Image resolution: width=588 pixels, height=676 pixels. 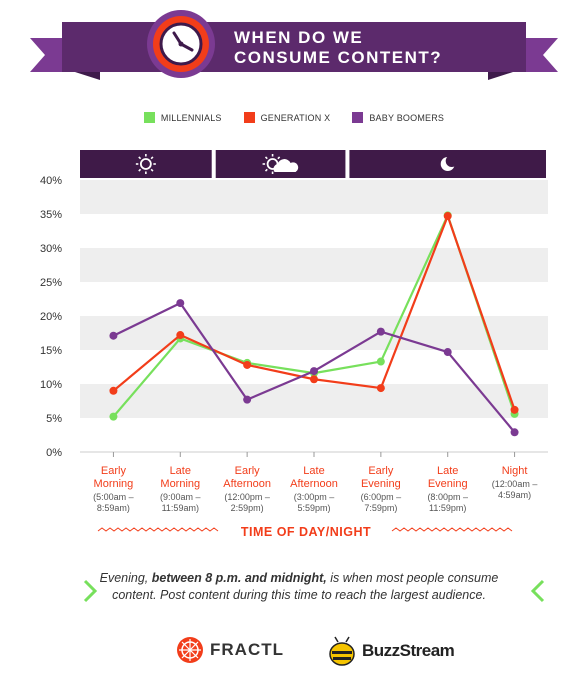 I want to click on buzzstream-wordmark: BuzzStream, so click(x=408, y=650).